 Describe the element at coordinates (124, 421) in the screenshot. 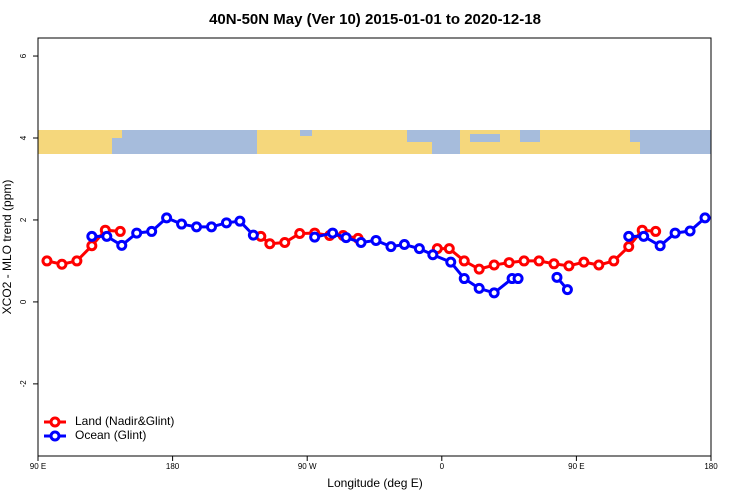

I see `legend-label: Land (Nadir&Glint)` at that location.